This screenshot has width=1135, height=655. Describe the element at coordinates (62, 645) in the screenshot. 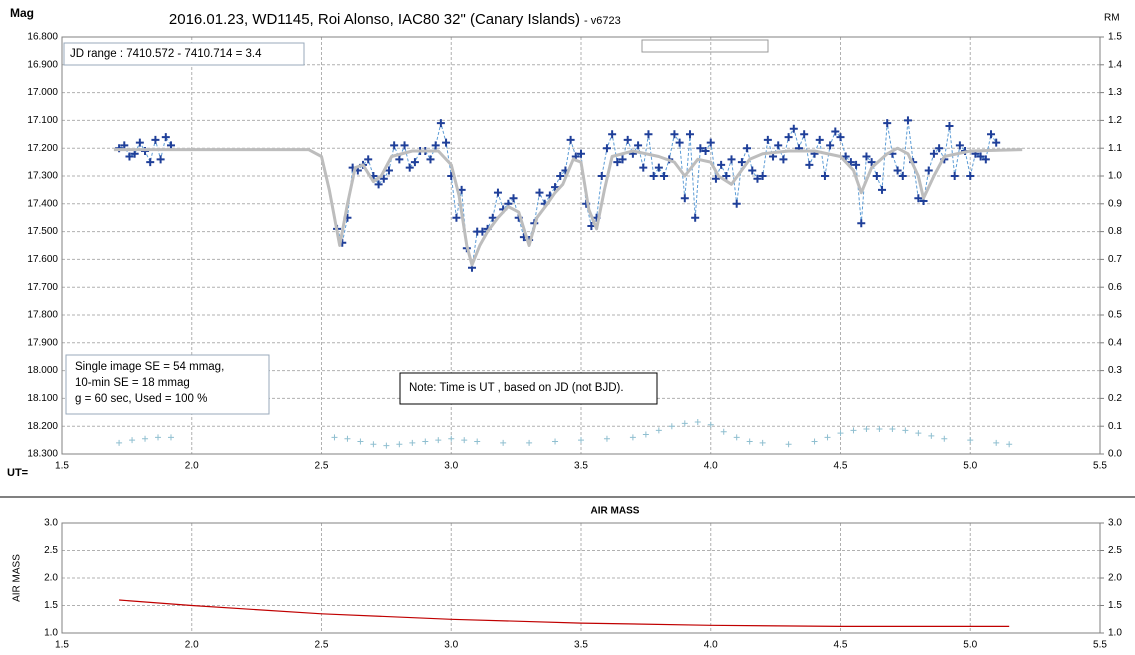

I see `x-tick-label: 1.5` at that location.